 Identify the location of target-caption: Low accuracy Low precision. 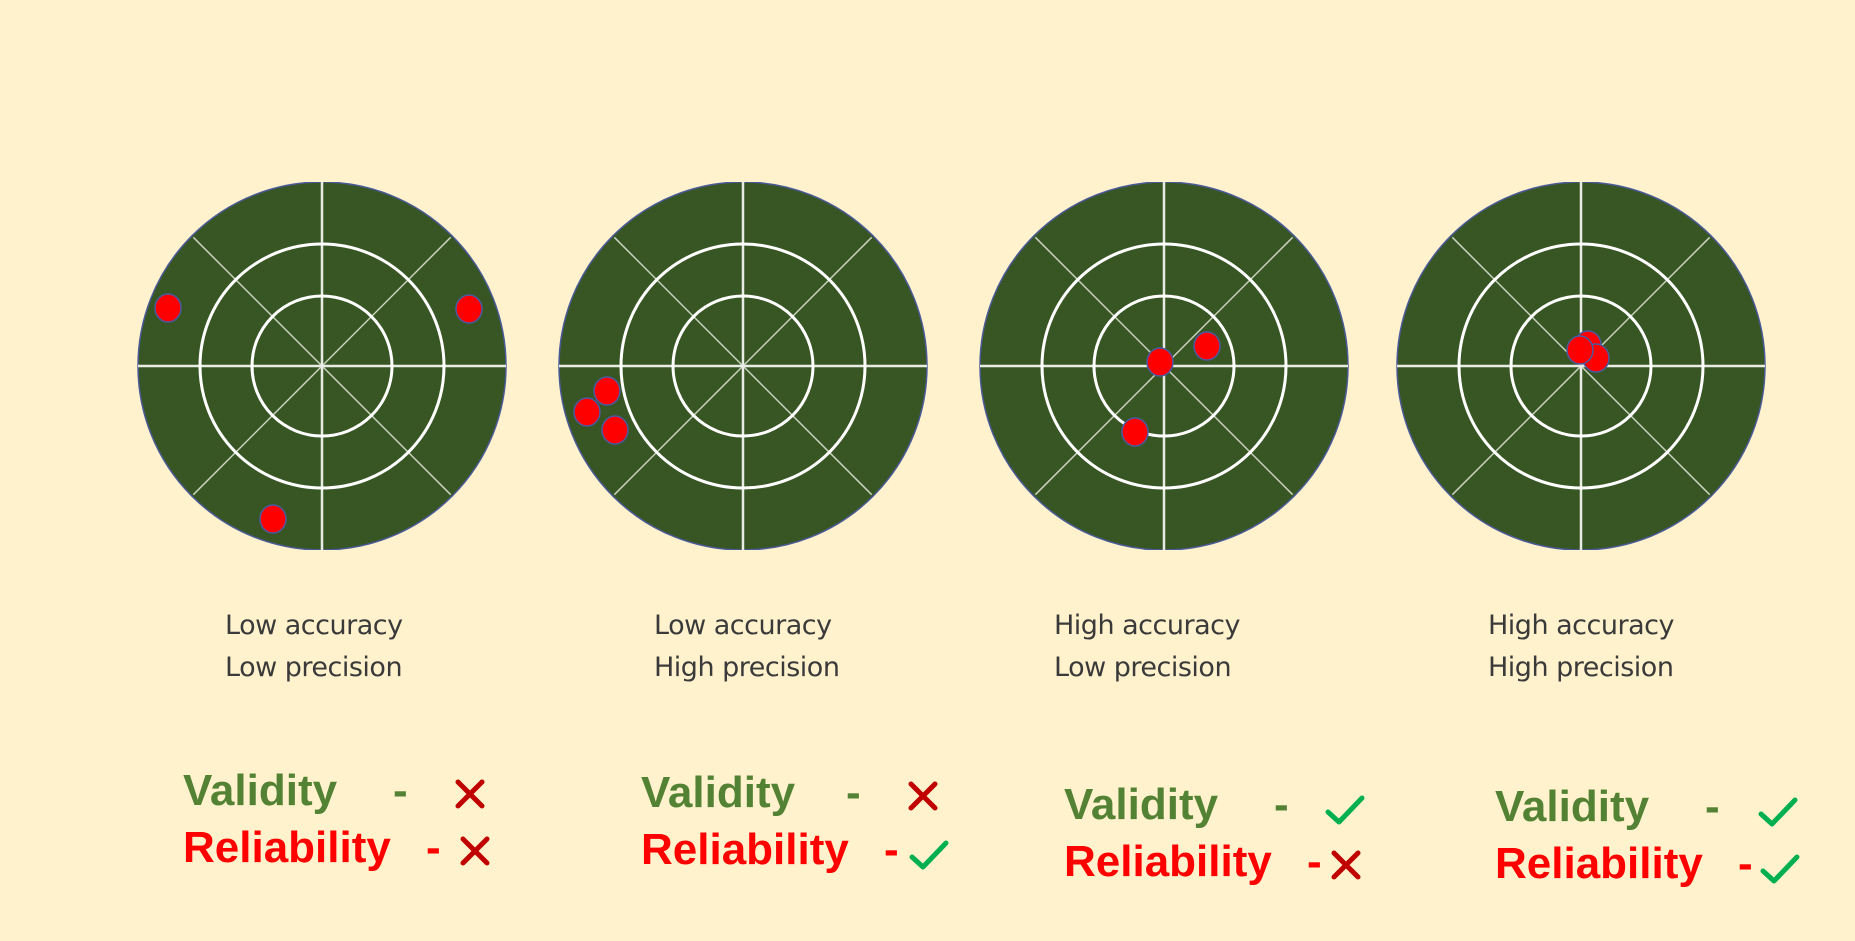
(314, 647).